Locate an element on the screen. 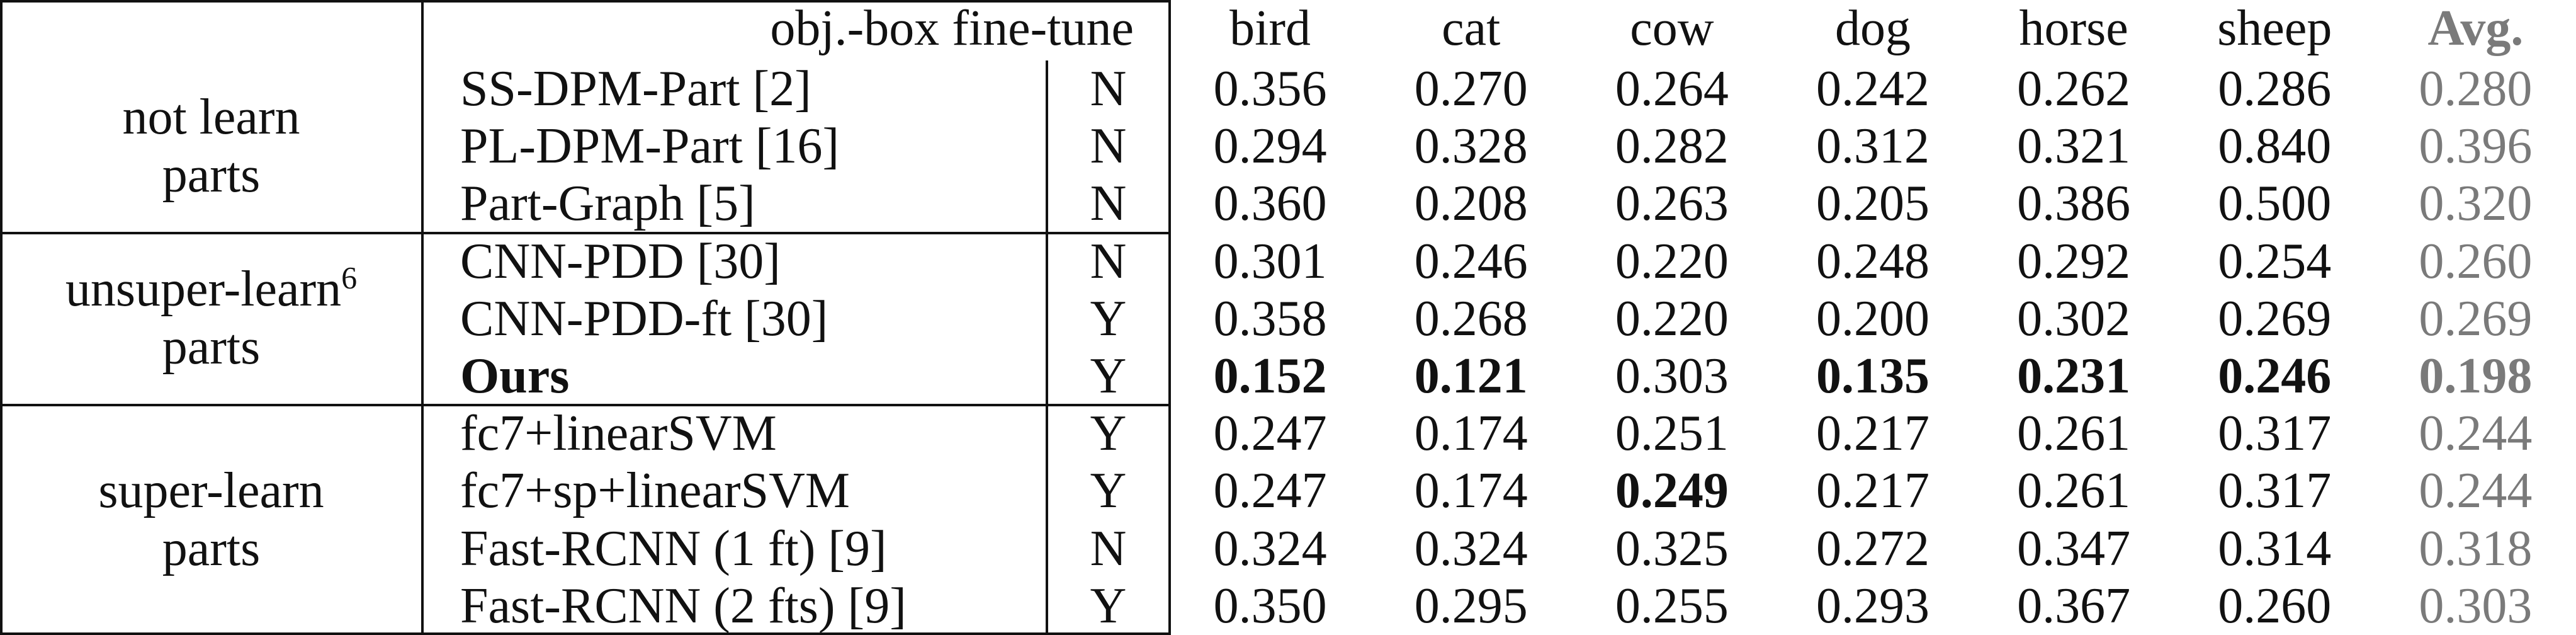  value: 0.251 is located at coordinates (1672, 434).